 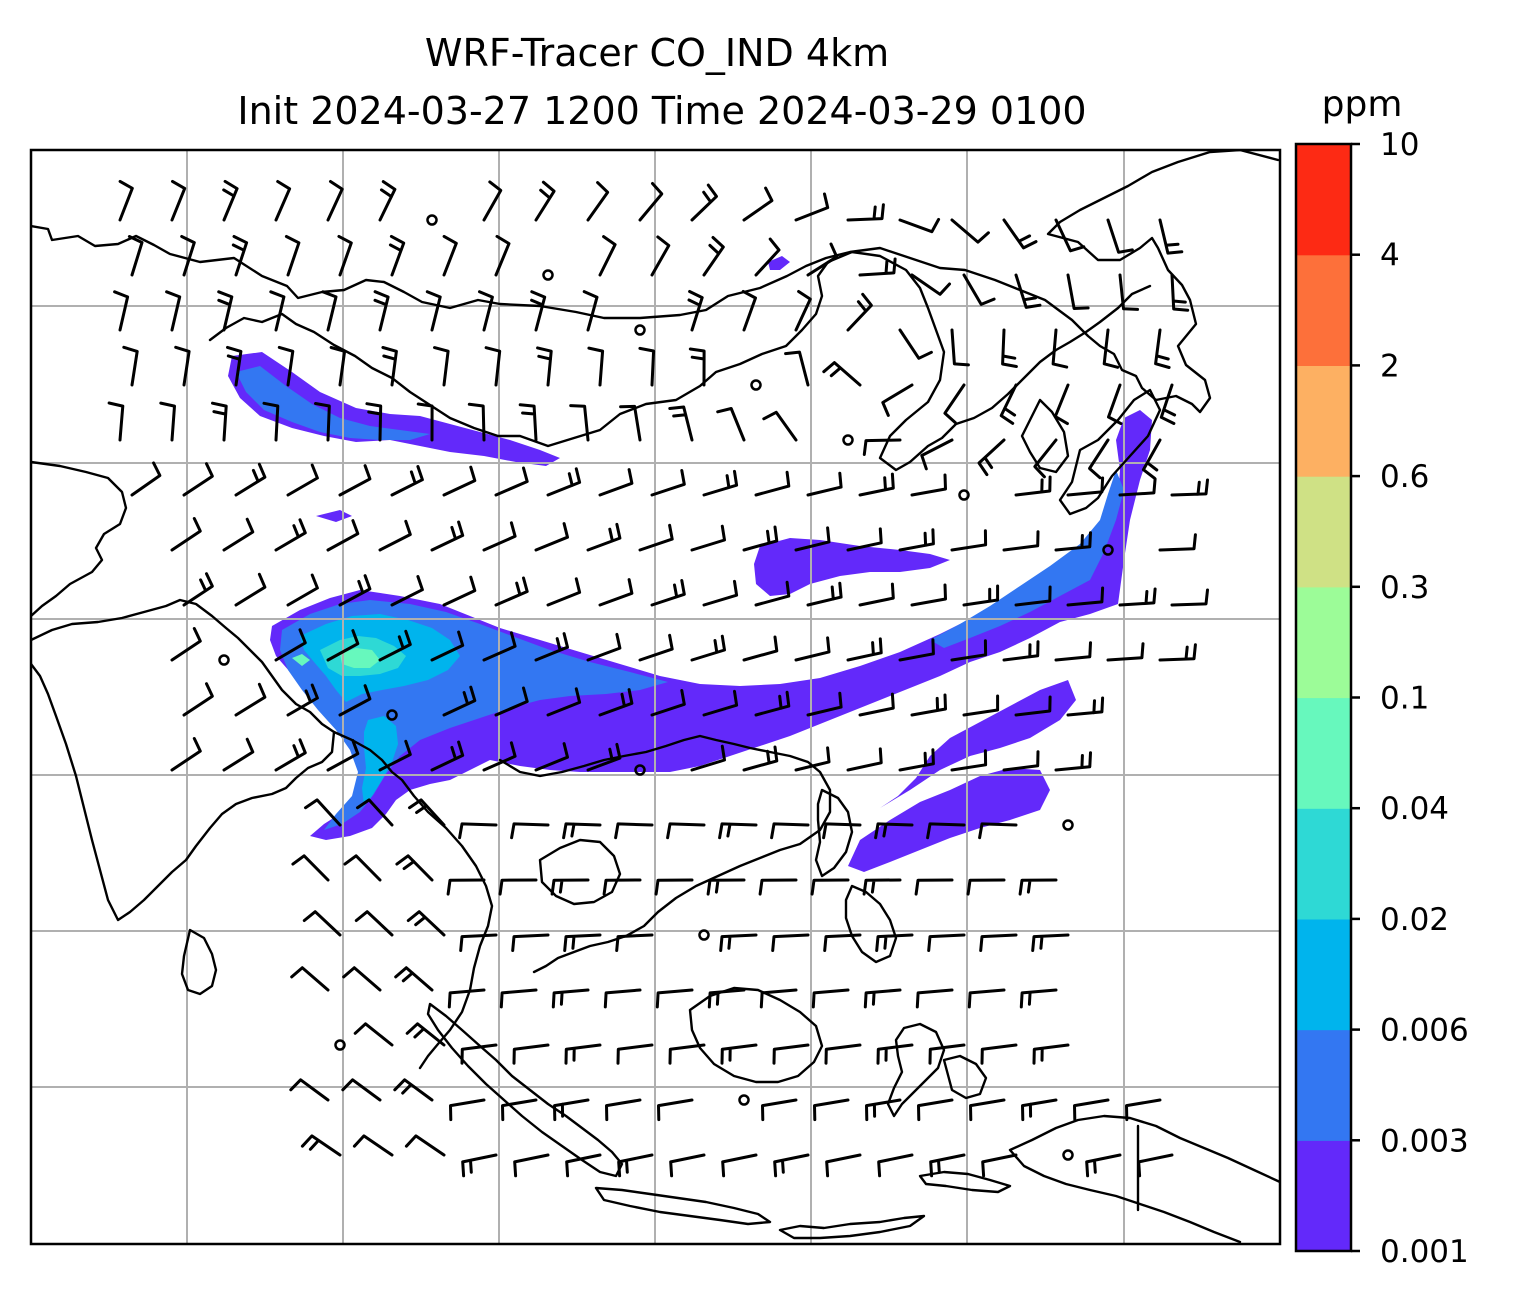 What do you see at coordinates (1404, 588) in the screenshot?
I see `colorbar-tick-label: 0.3` at bounding box center [1404, 588].